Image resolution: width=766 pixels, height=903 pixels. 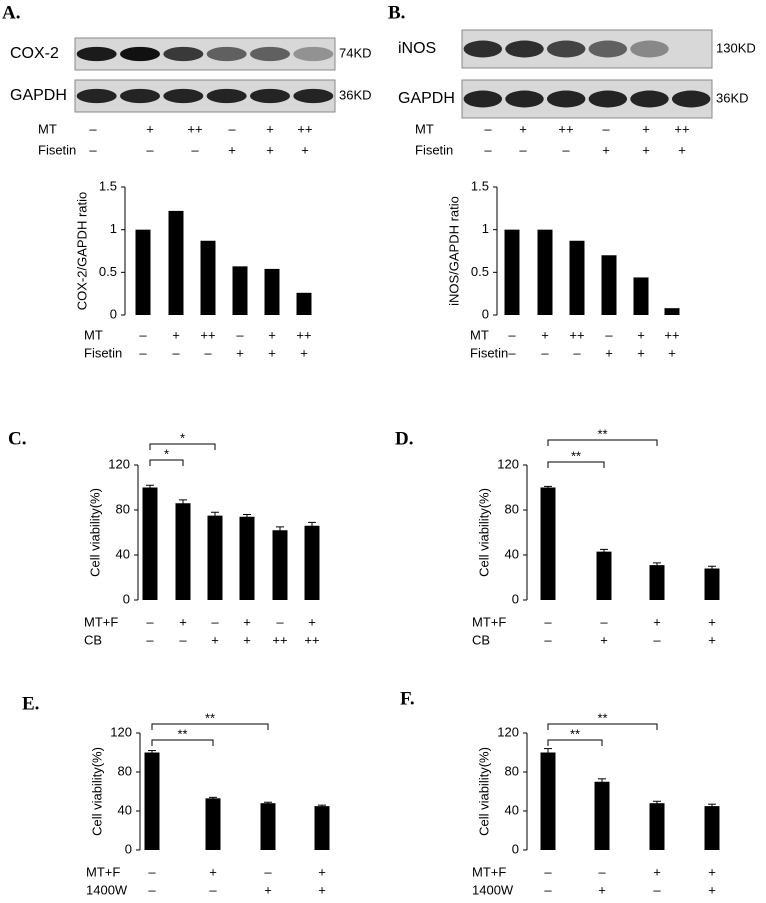 I want to click on row-label: 1400W, so click(x=493, y=889).